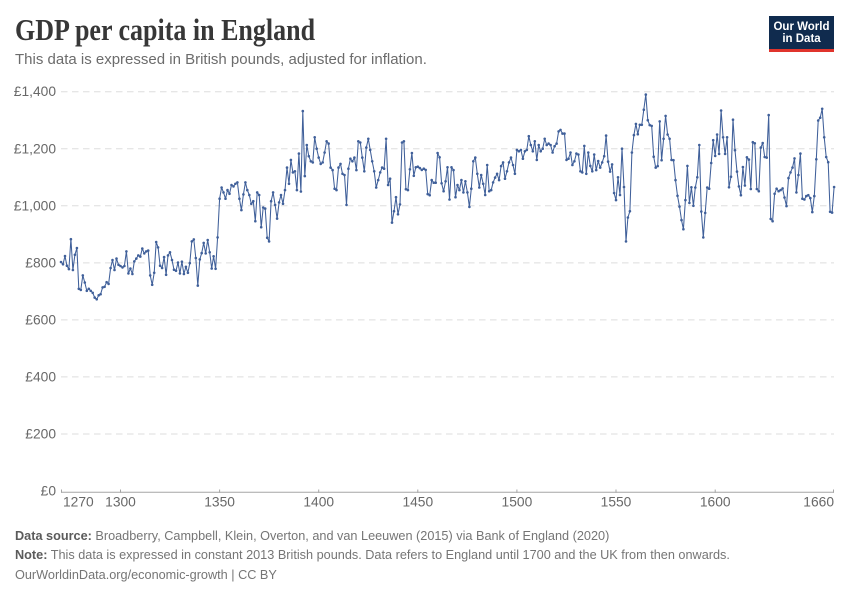  Describe the element at coordinates (818, 502) in the screenshot. I see `svg-text: 1660` at that location.